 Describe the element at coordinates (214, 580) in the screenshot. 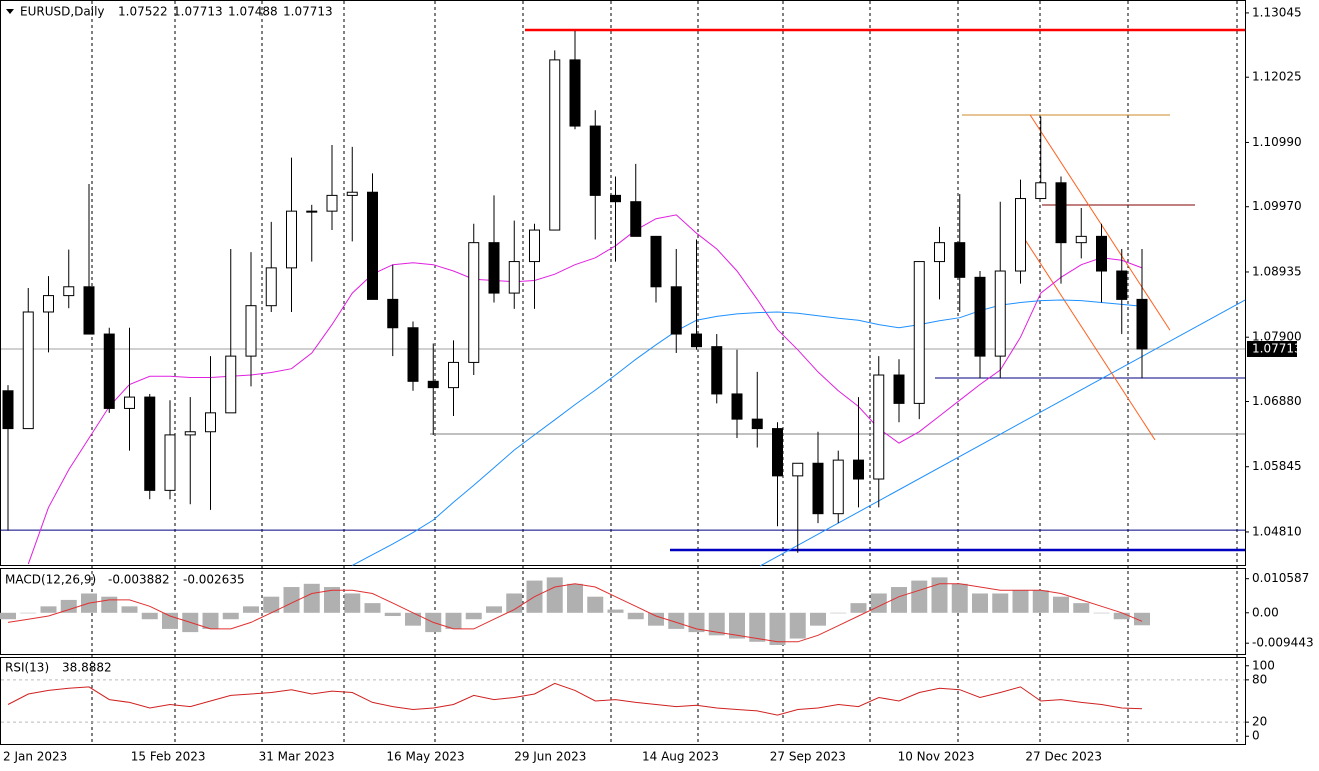

I see `indicator-value: -0.002635` at that location.